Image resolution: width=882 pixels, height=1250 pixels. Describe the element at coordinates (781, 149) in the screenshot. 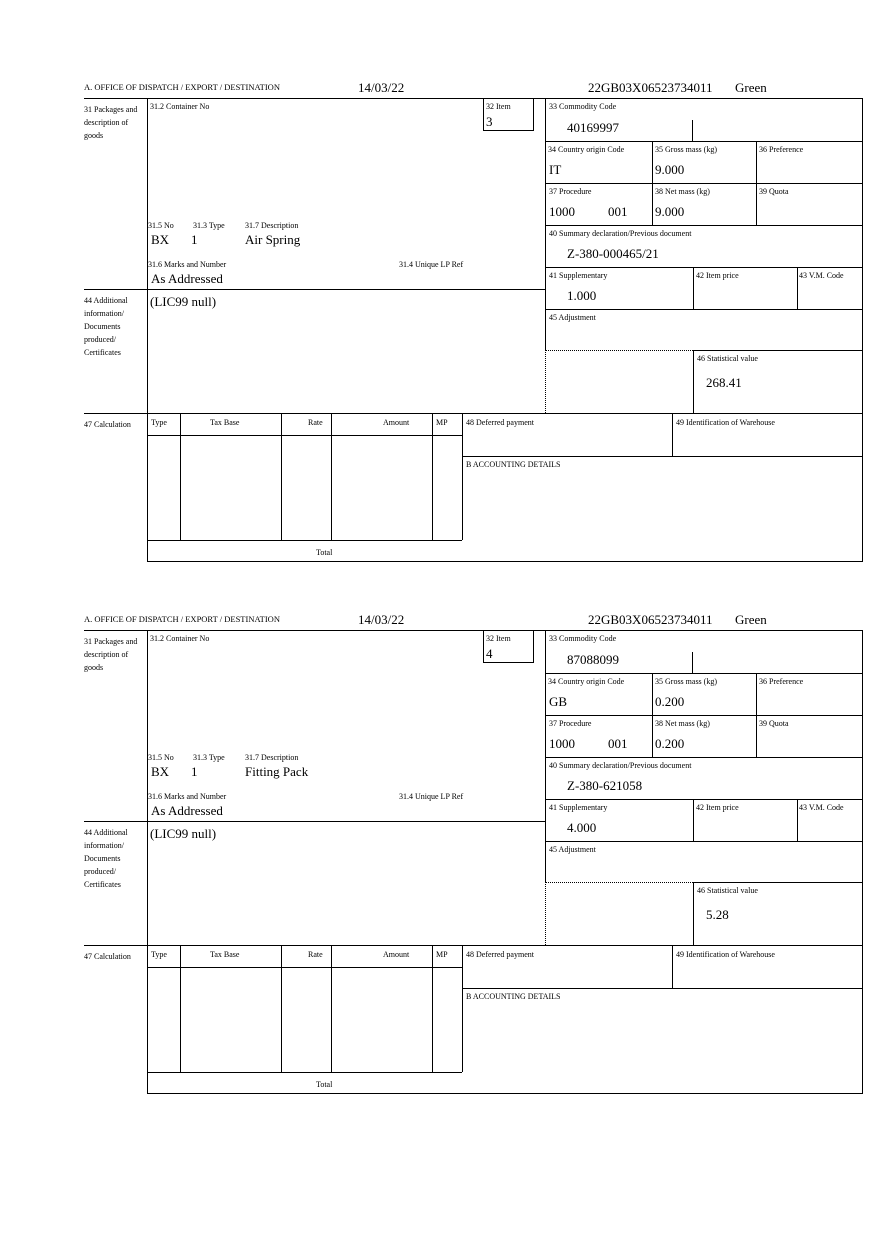

I see `preference-label: 36 Preference` at that location.